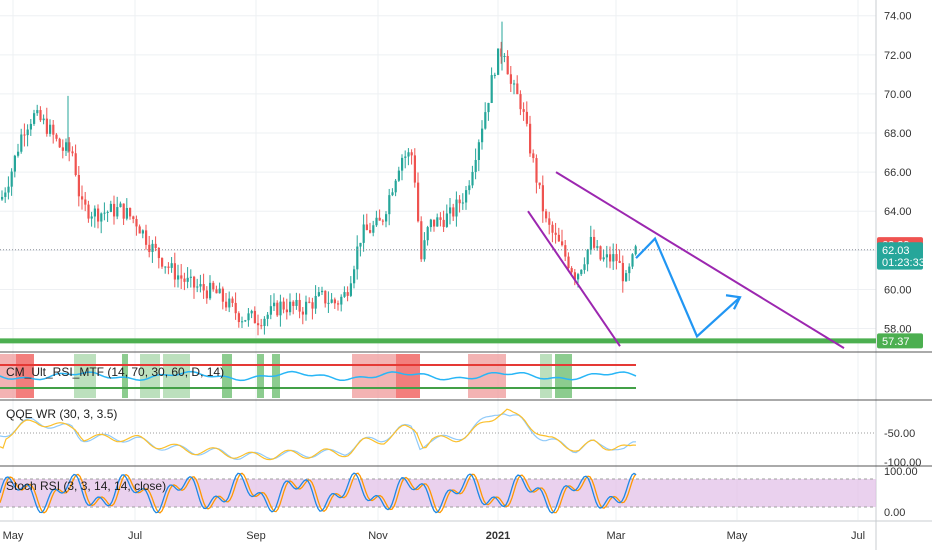  What do you see at coordinates (438, 493) in the screenshot?
I see `stoch-band` at bounding box center [438, 493].